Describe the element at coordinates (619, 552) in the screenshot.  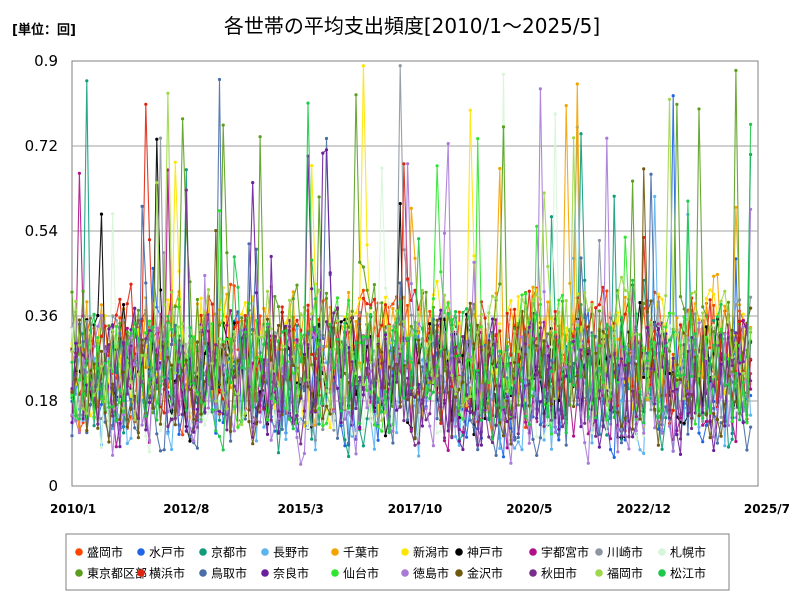
I see `legend-item: 川崎市` at that location.